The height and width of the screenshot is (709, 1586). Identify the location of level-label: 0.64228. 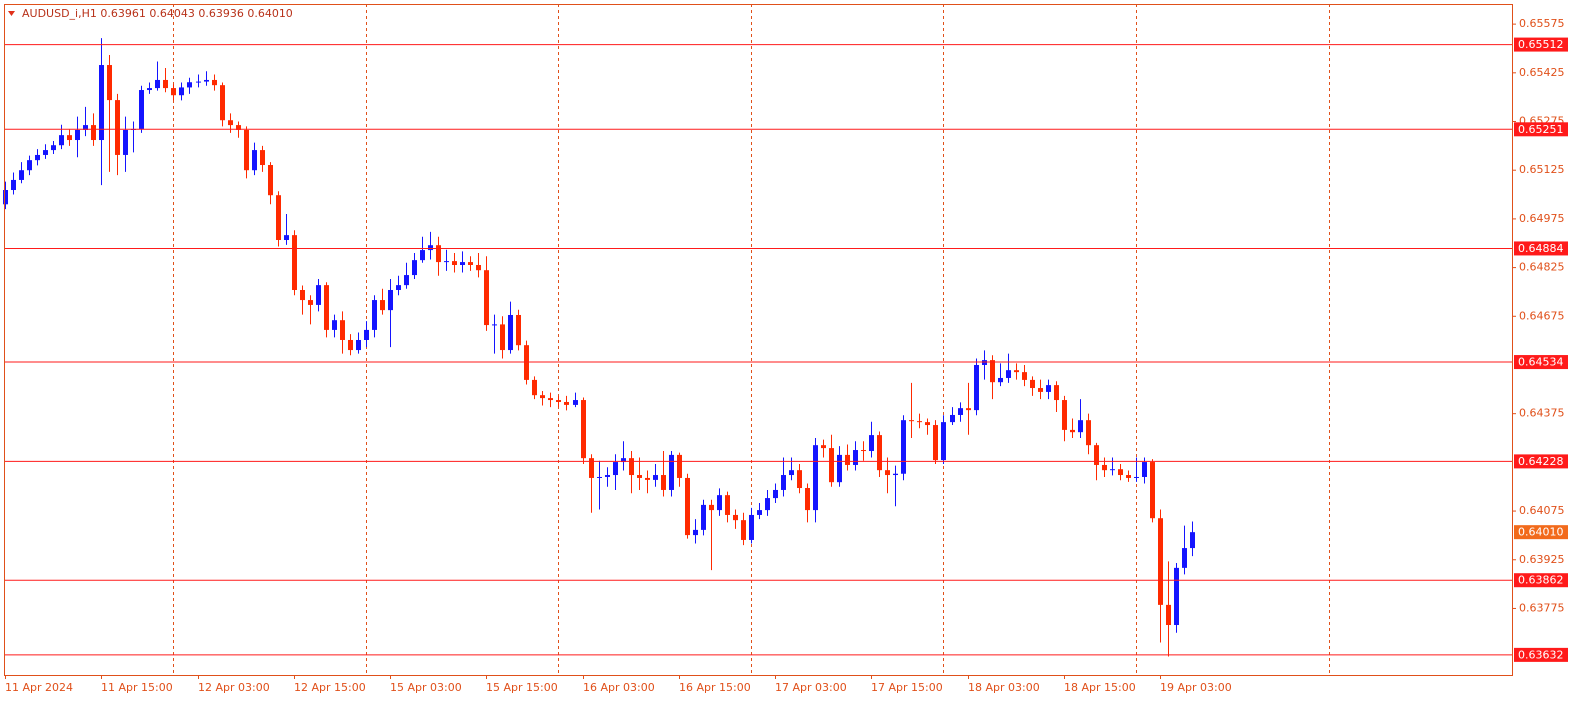
(1541, 461).